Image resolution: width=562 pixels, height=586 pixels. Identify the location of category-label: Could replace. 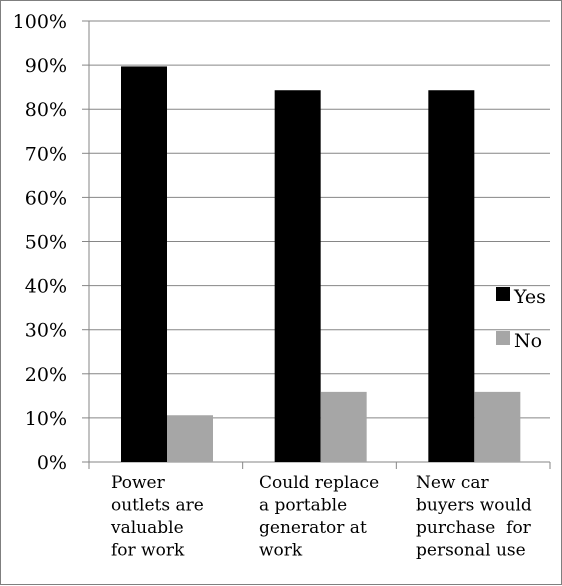
(319, 483).